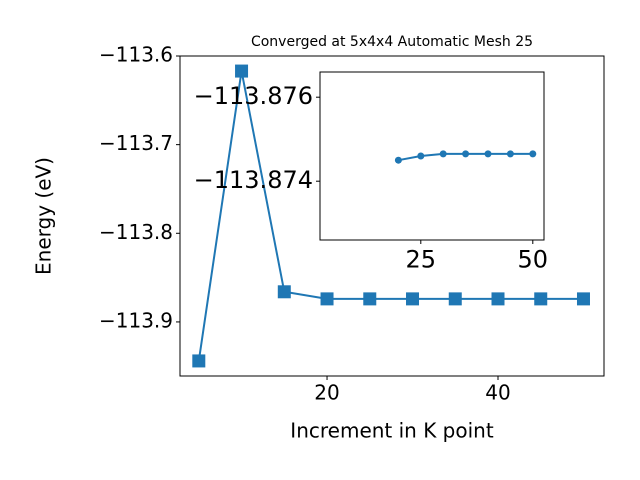  What do you see at coordinates (44, 216) in the screenshot?
I see `y-axis-label: Energy (eV)` at bounding box center [44, 216].